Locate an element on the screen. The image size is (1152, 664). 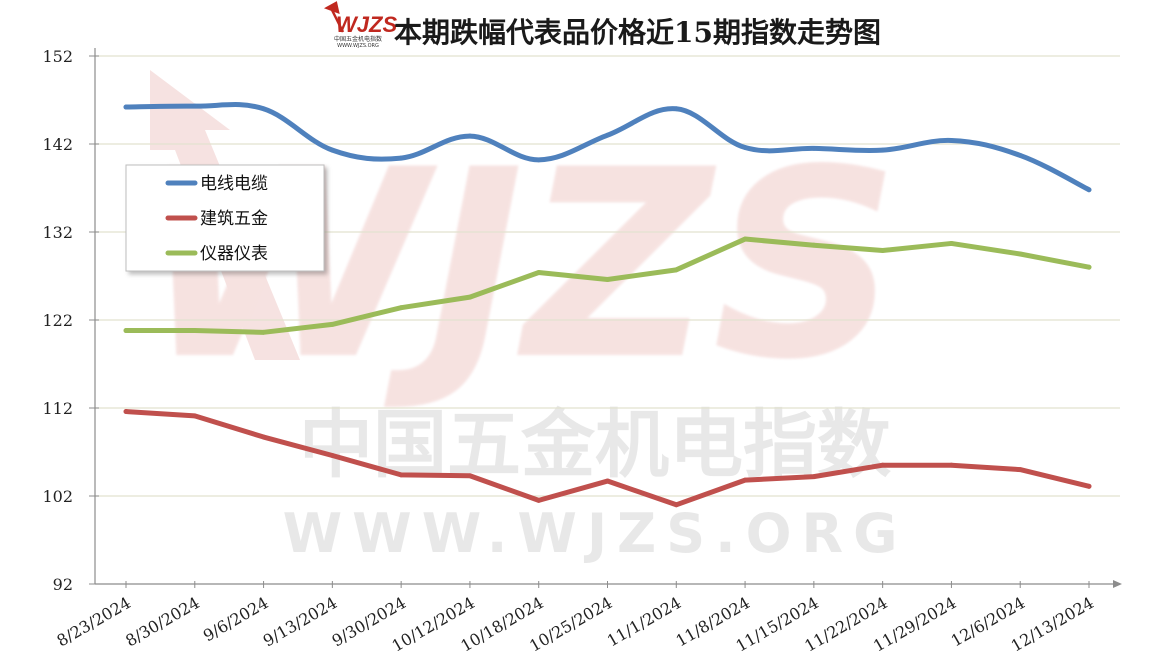
logo-mark: WJZS is located at coordinates (366, 24).